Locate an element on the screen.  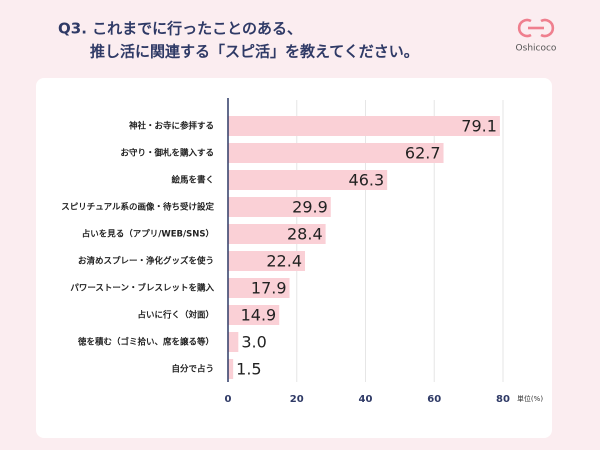
value-label: 22.4 is located at coordinates (284, 261).